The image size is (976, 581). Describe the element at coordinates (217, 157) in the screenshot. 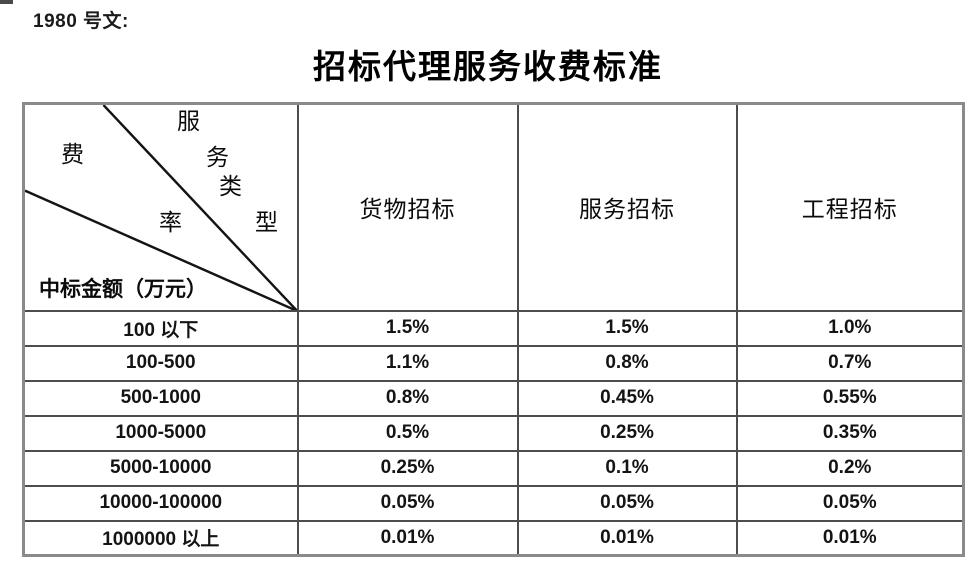

I see `corner-label-service-type-char: 务` at that location.